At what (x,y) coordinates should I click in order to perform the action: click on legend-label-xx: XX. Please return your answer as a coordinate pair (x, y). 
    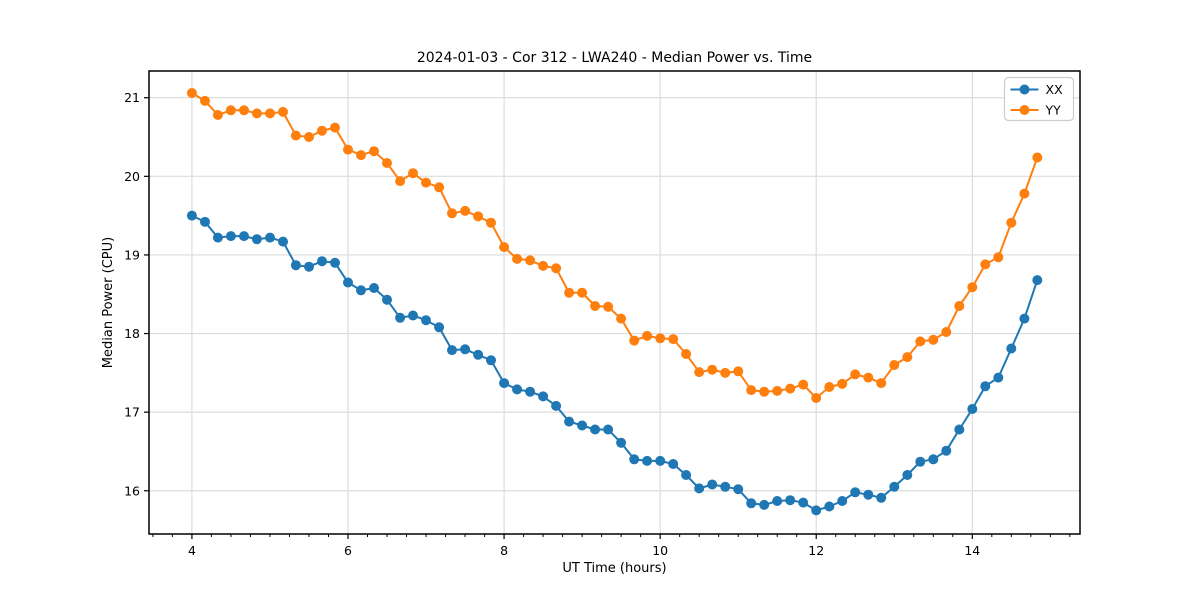
    Looking at the image, I should click on (1055, 89).